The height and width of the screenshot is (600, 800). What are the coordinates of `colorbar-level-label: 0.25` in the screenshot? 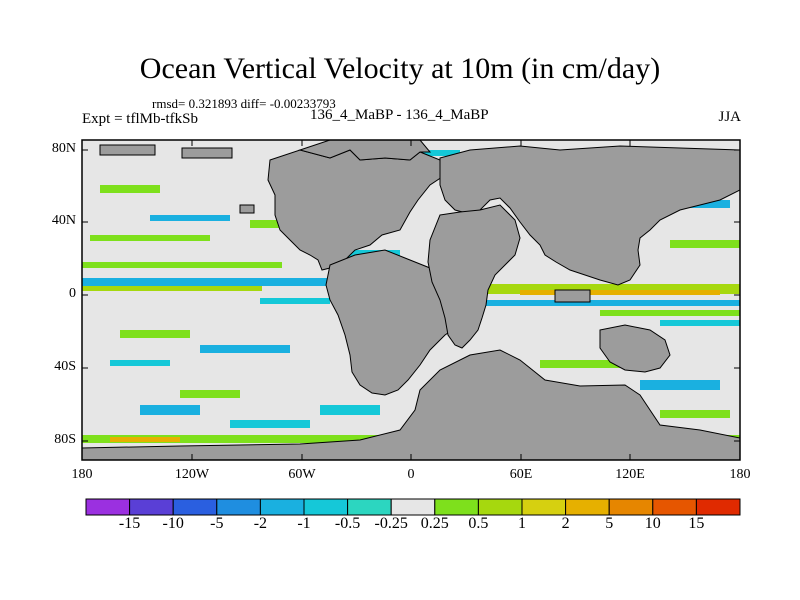 It's located at (434, 523).